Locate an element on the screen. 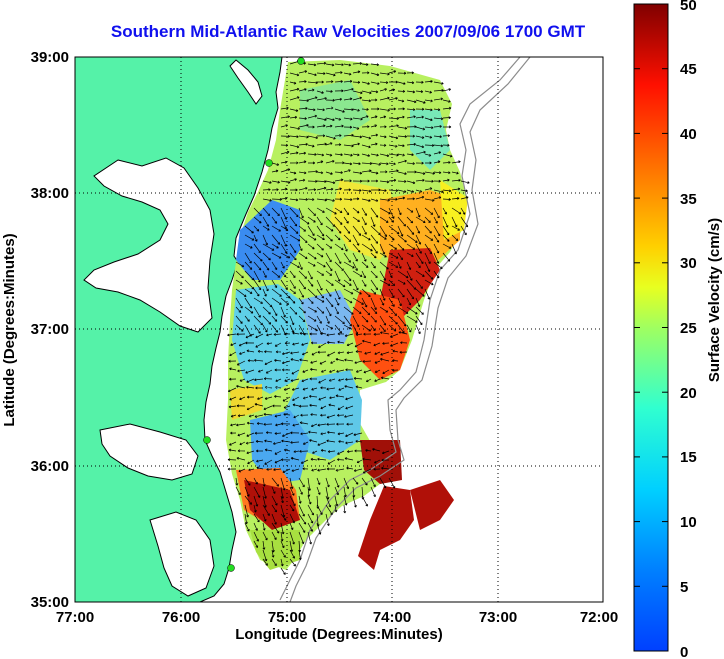 This screenshot has width=724, height=659. x-tick-label: 76:00 is located at coordinates (181, 617).